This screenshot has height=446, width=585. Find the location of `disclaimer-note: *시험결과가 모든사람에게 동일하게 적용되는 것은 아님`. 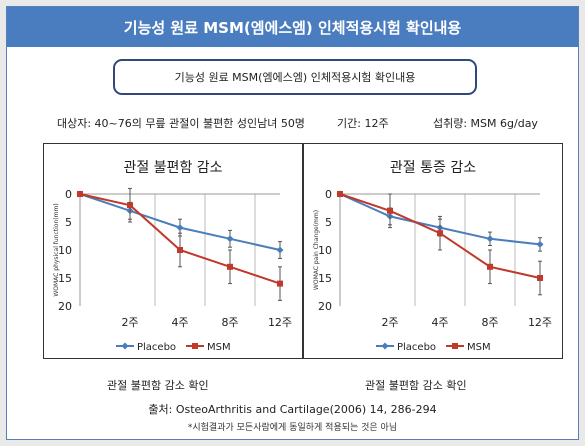

disclaimer-note: *시험결과가 모든사람에게 동일하게 적용되는 것은 아님 is located at coordinates (292, 428).